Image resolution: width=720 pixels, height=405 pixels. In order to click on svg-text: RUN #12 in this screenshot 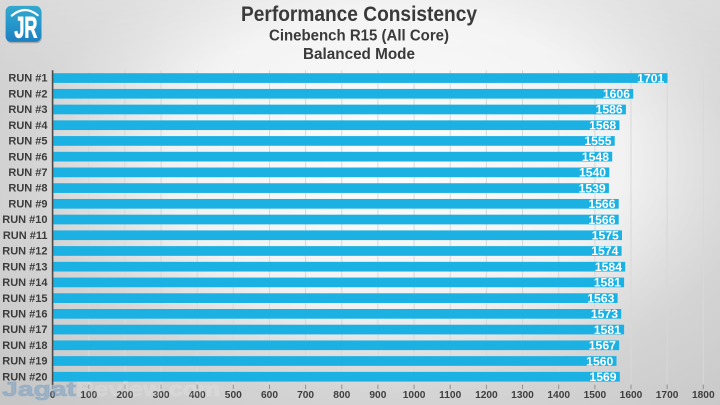, I will do `click(24, 252)`.